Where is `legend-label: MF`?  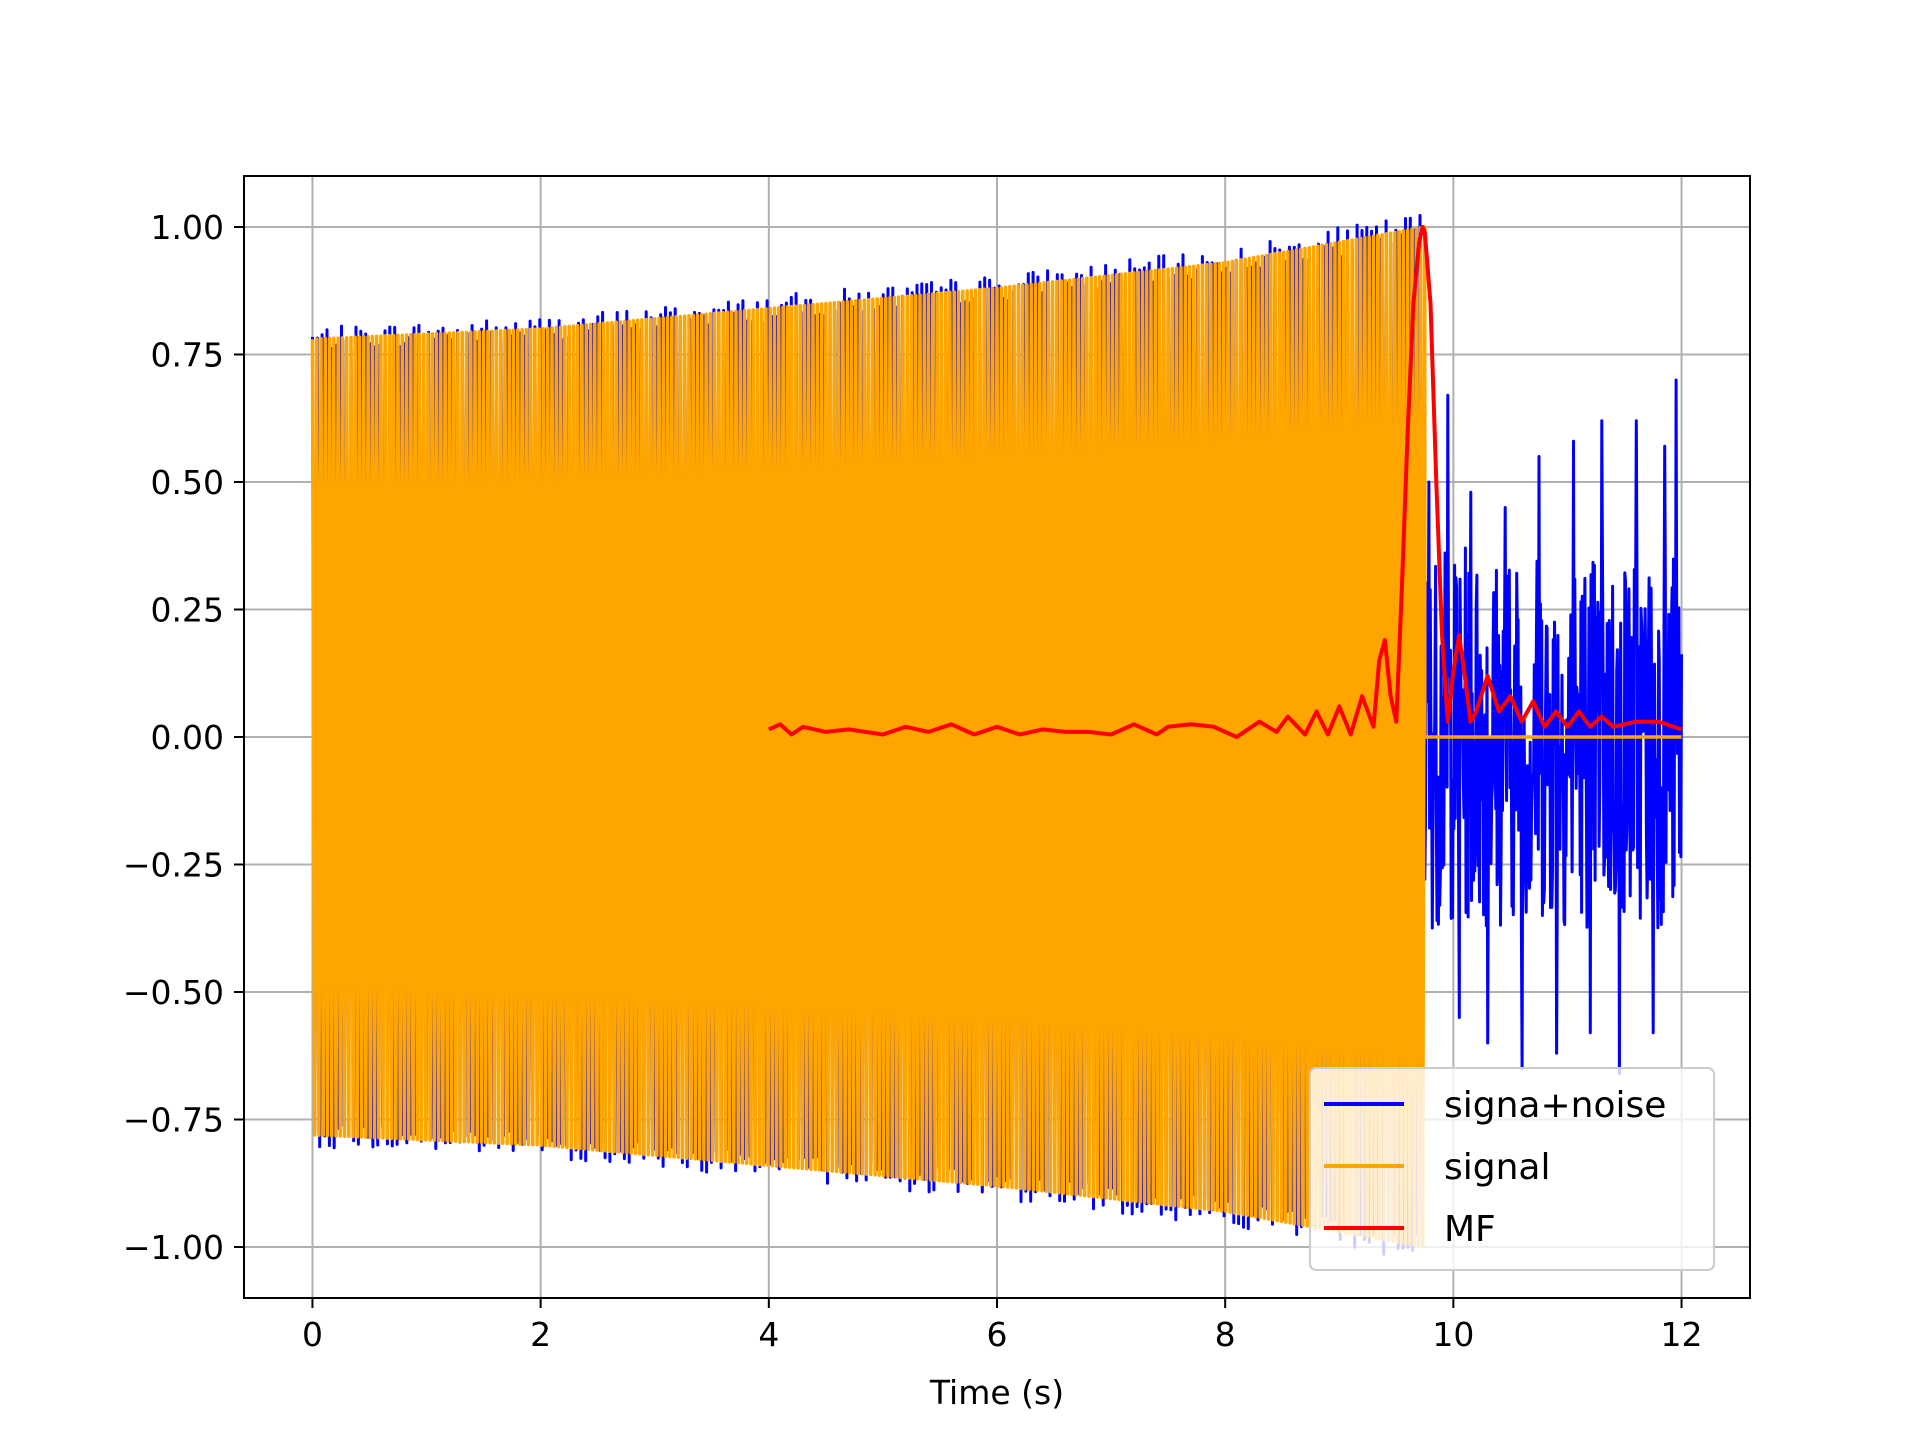
legend-label: MF is located at coordinates (1470, 1229).